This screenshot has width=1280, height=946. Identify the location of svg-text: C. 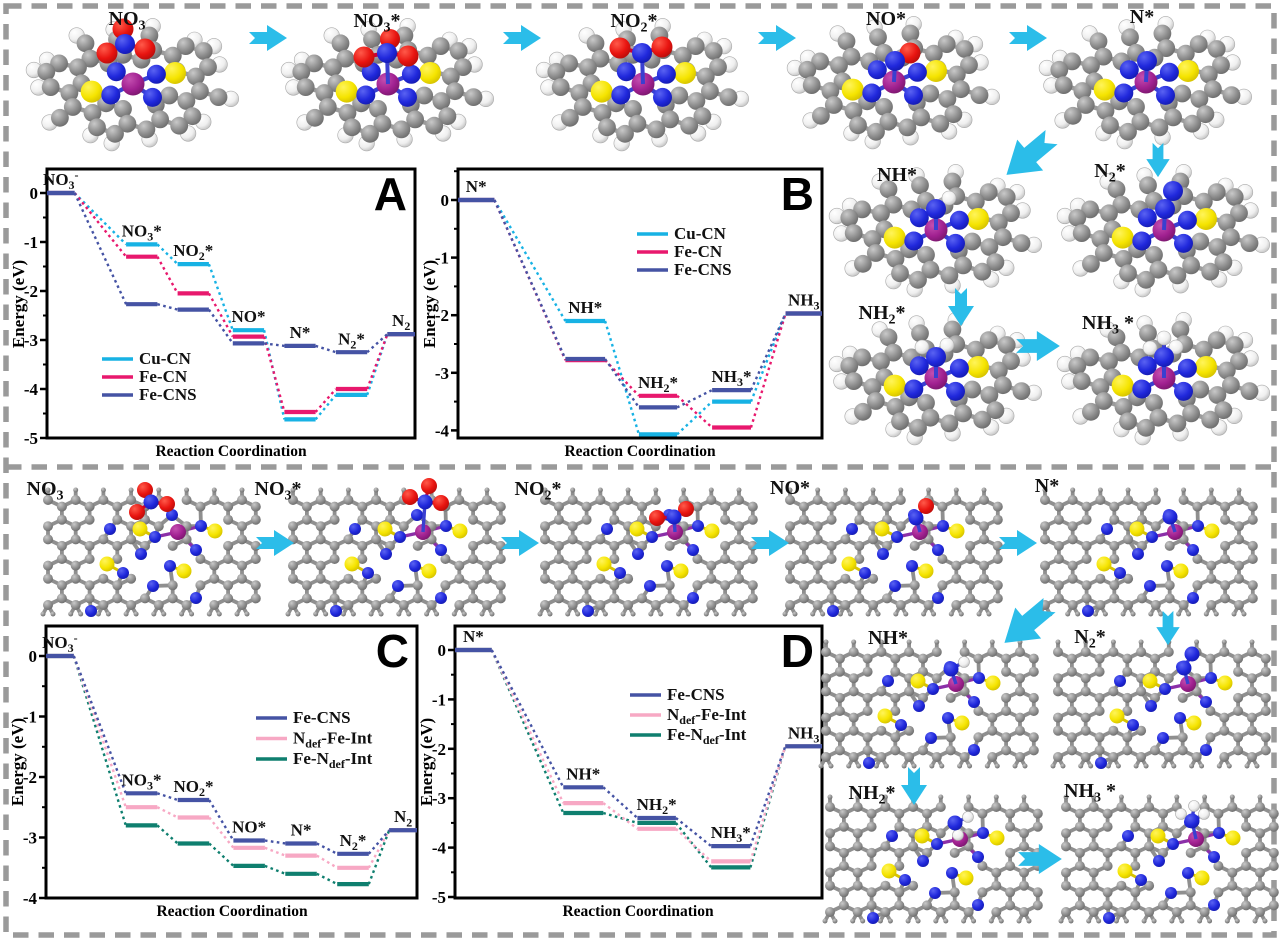
(392, 651).